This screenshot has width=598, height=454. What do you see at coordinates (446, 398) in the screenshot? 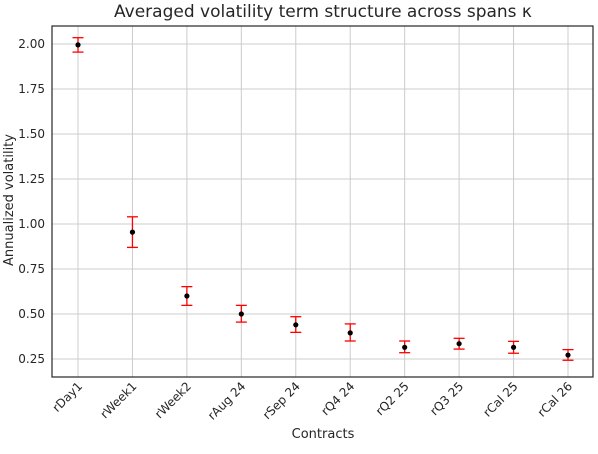
I see `x-tick-label: rQ3 25` at bounding box center [446, 398].